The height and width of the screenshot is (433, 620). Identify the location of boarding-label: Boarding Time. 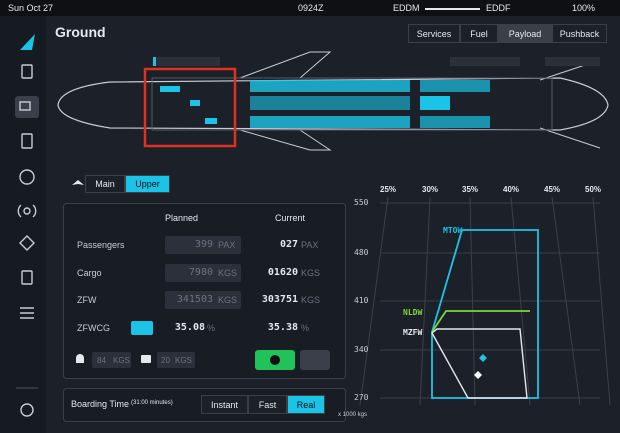
(100, 404).